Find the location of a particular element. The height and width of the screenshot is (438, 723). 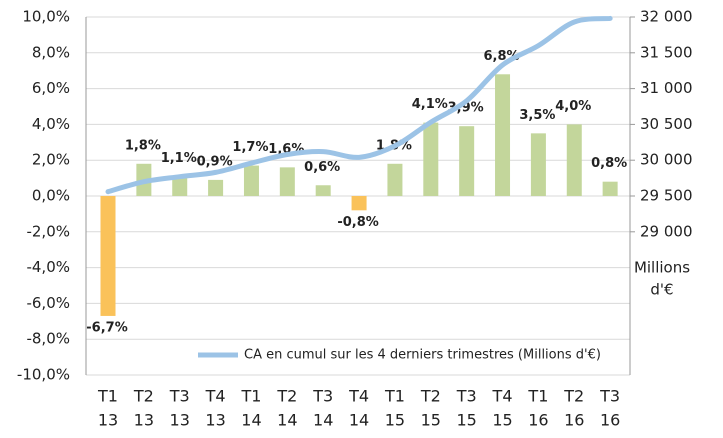

y-tick-label: 6,0% is located at coordinates (51, 88).